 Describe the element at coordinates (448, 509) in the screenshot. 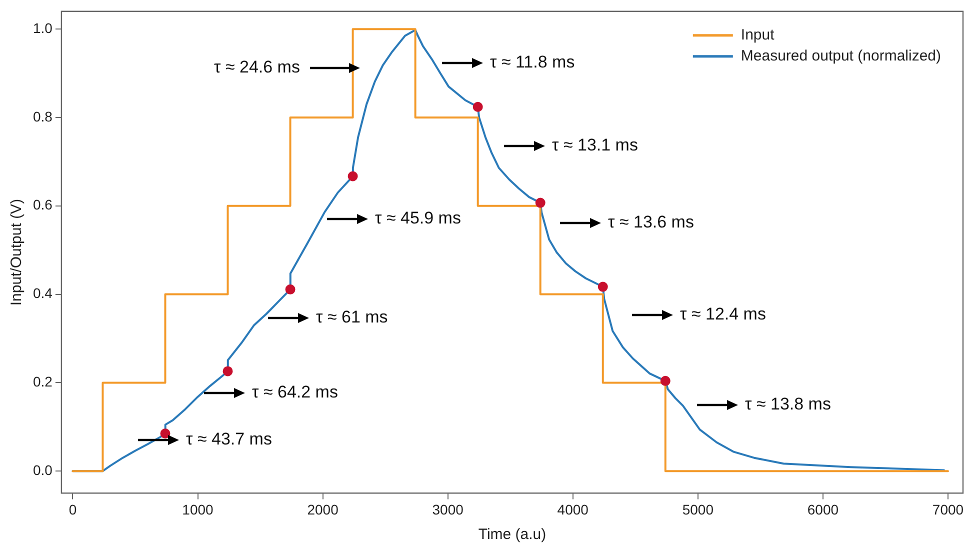

I see `x-tick-label: 3000` at that location.